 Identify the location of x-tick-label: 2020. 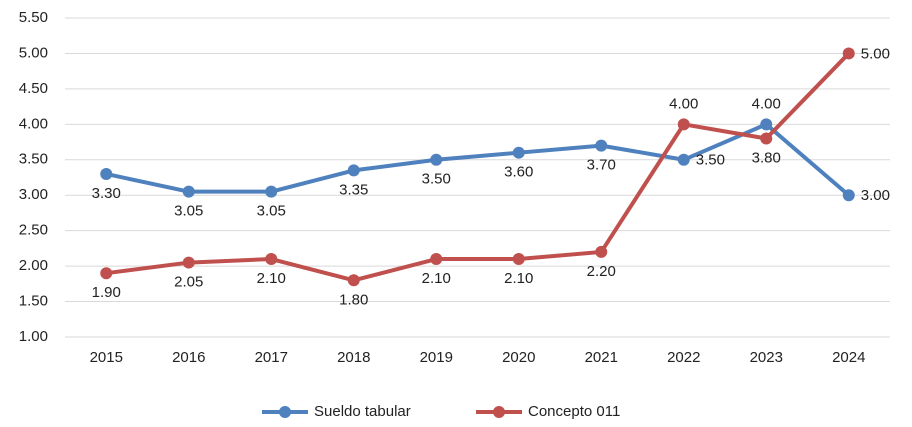
(518, 357).